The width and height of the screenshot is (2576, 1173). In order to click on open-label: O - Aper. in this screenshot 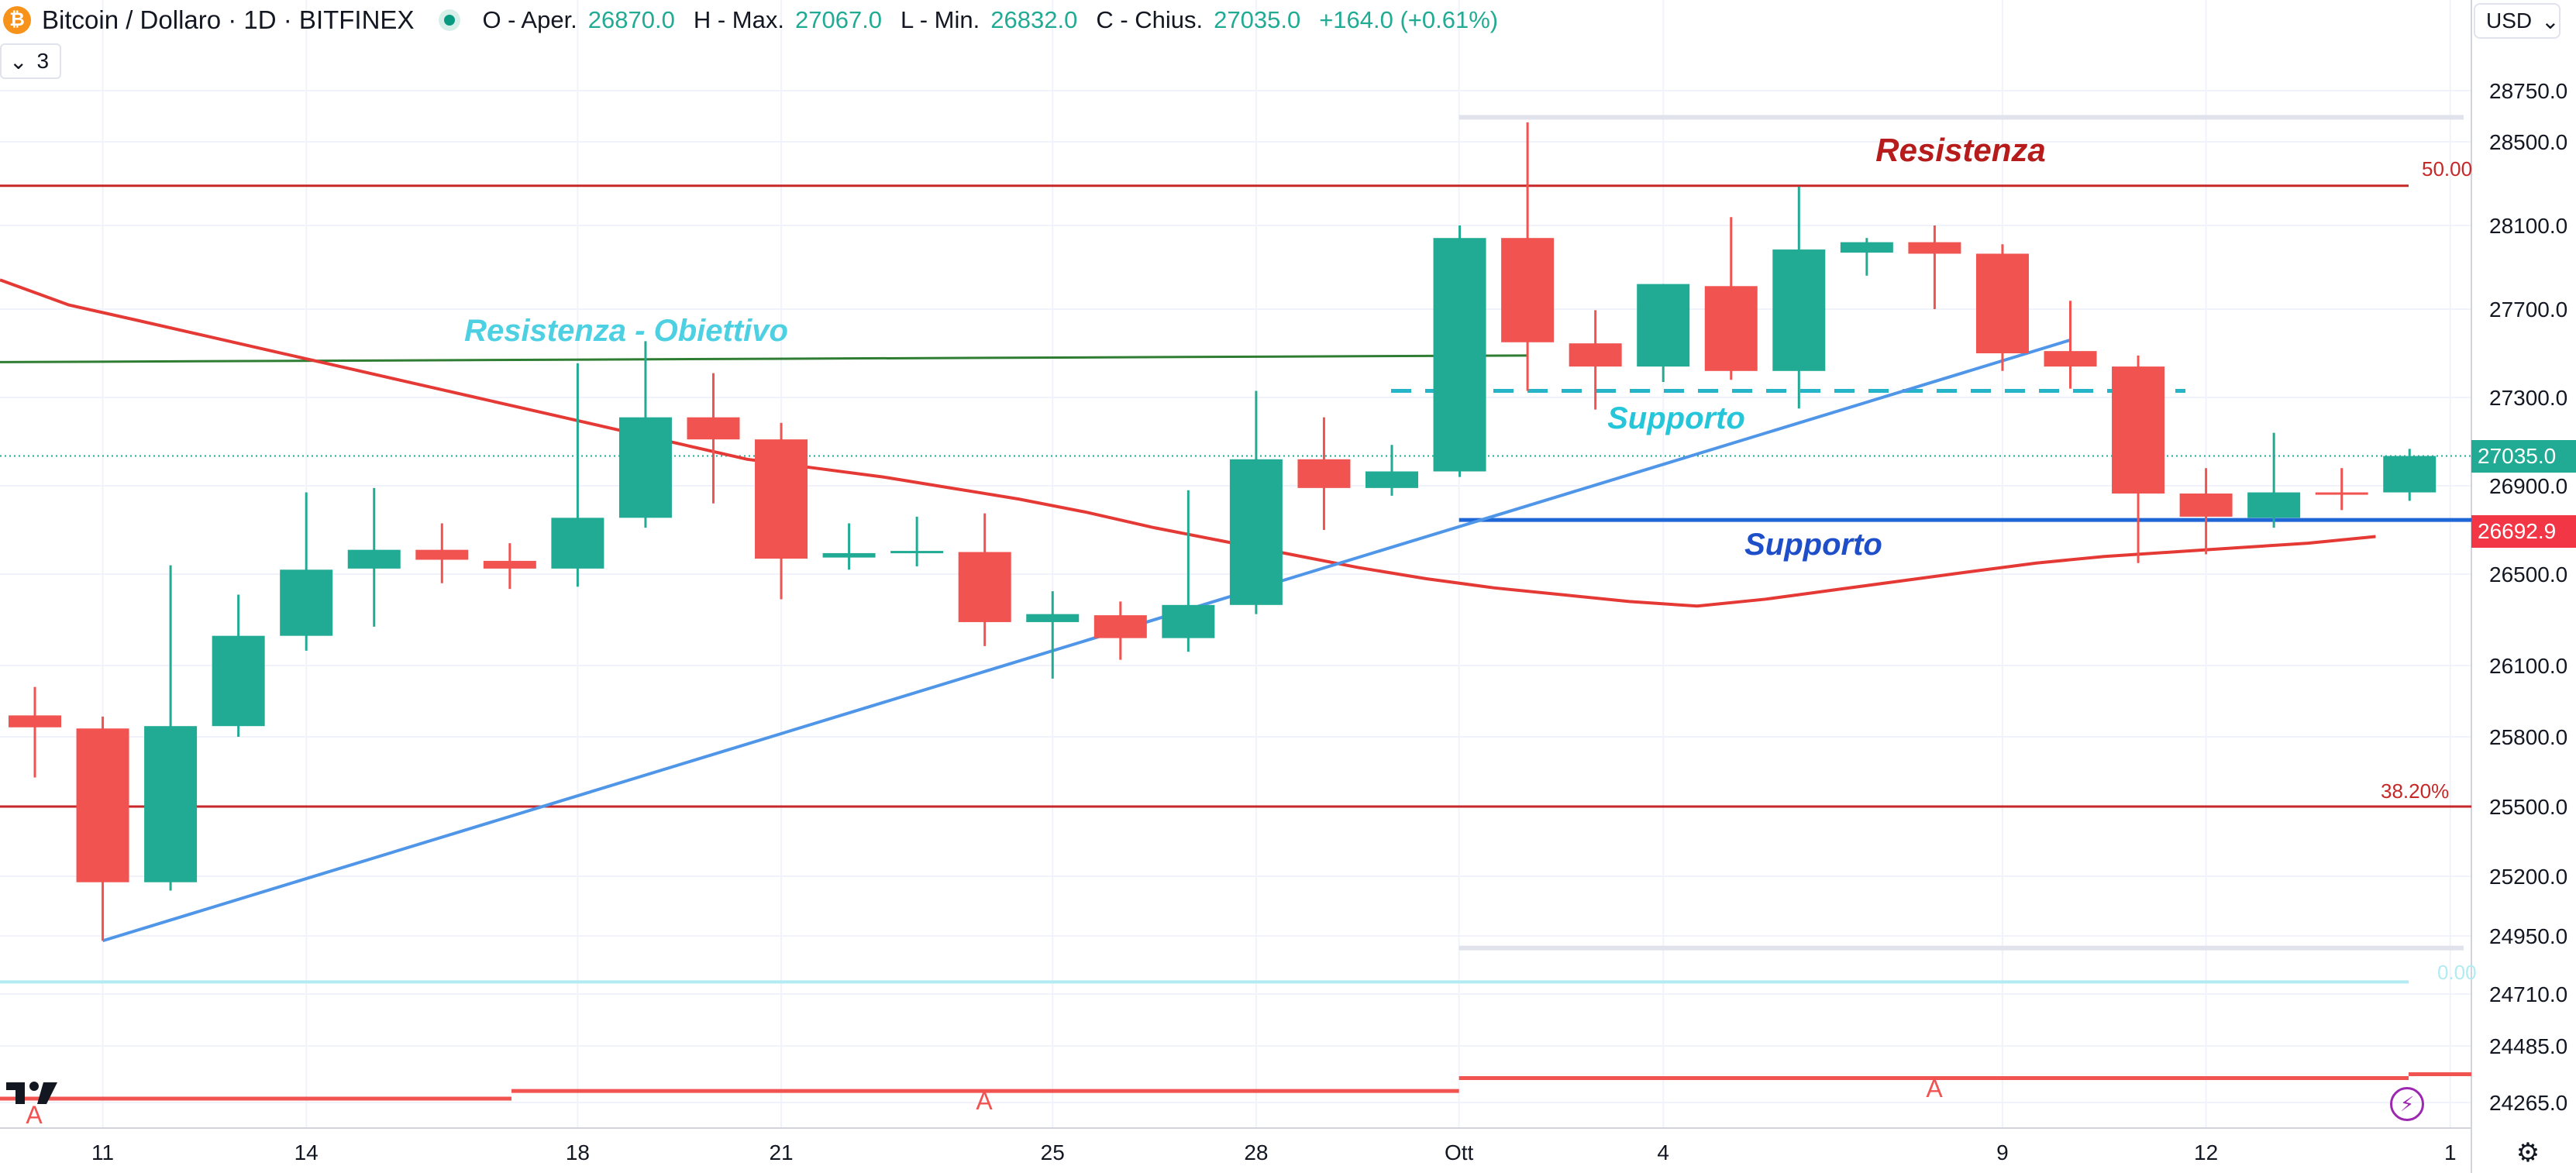, I will do `click(529, 19)`.